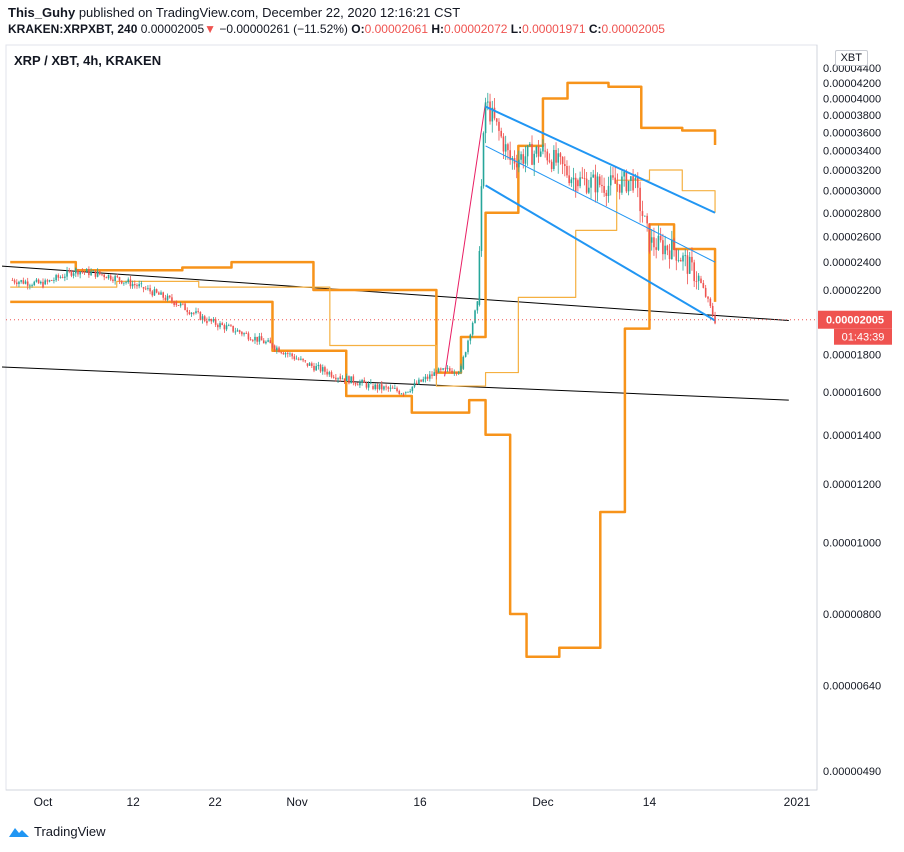 The height and width of the screenshot is (852, 904). What do you see at coordinates (852, 152) in the screenshot?
I see `y-tick-label: 0.00003400` at bounding box center [852, 152].